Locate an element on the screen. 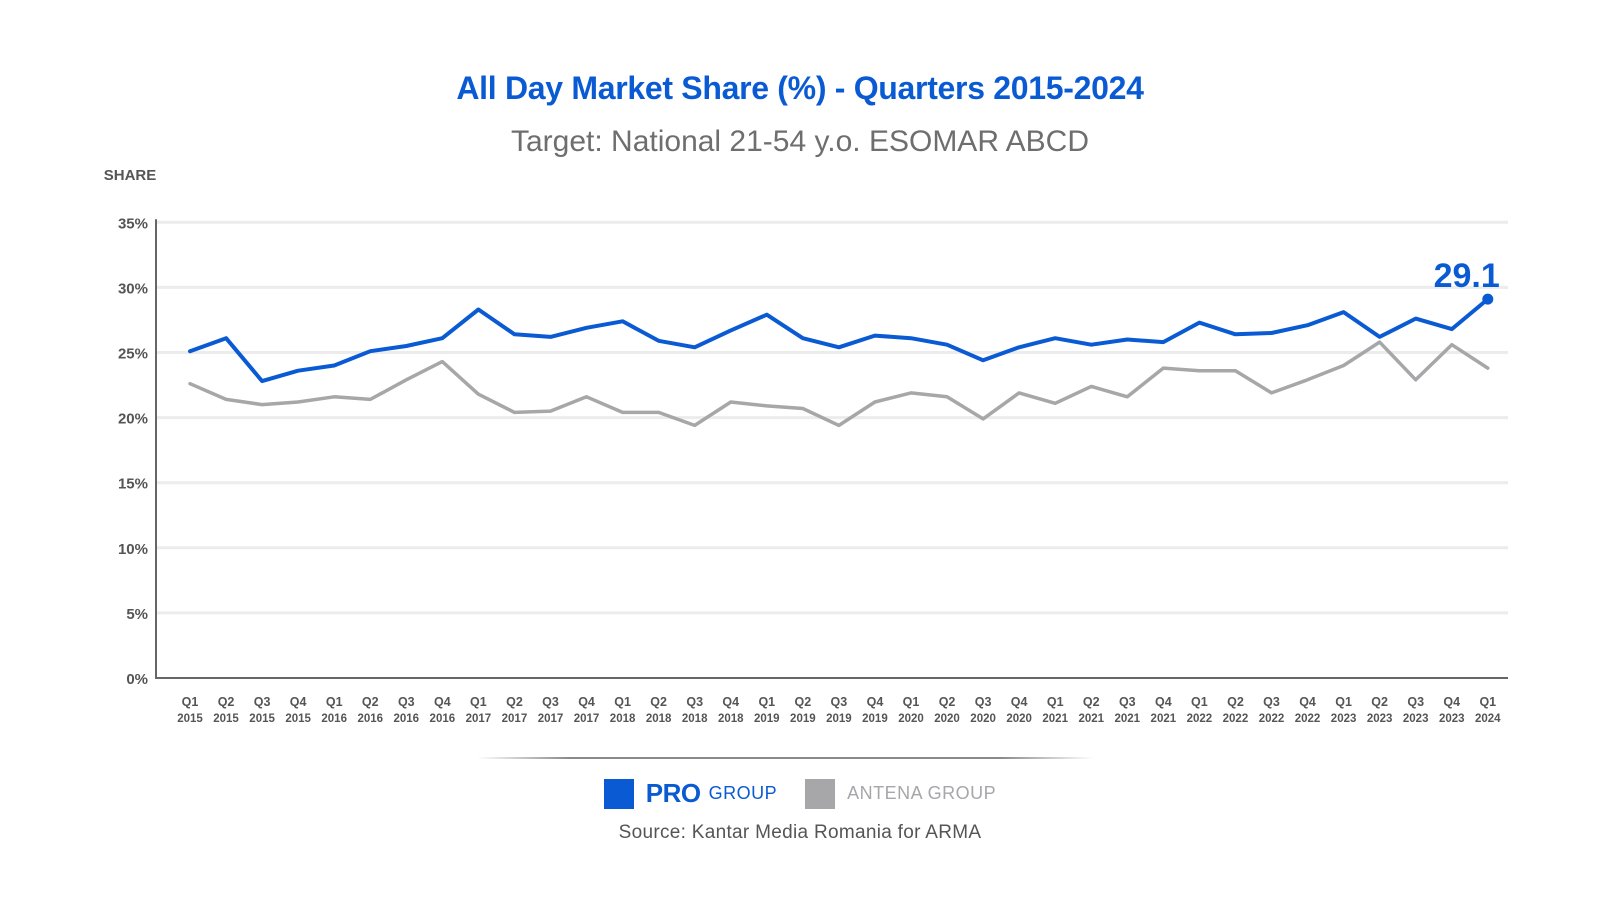 Image resolution: width=1600 pixels, height=900 pixels. divider is located at coordinates (785, 758).